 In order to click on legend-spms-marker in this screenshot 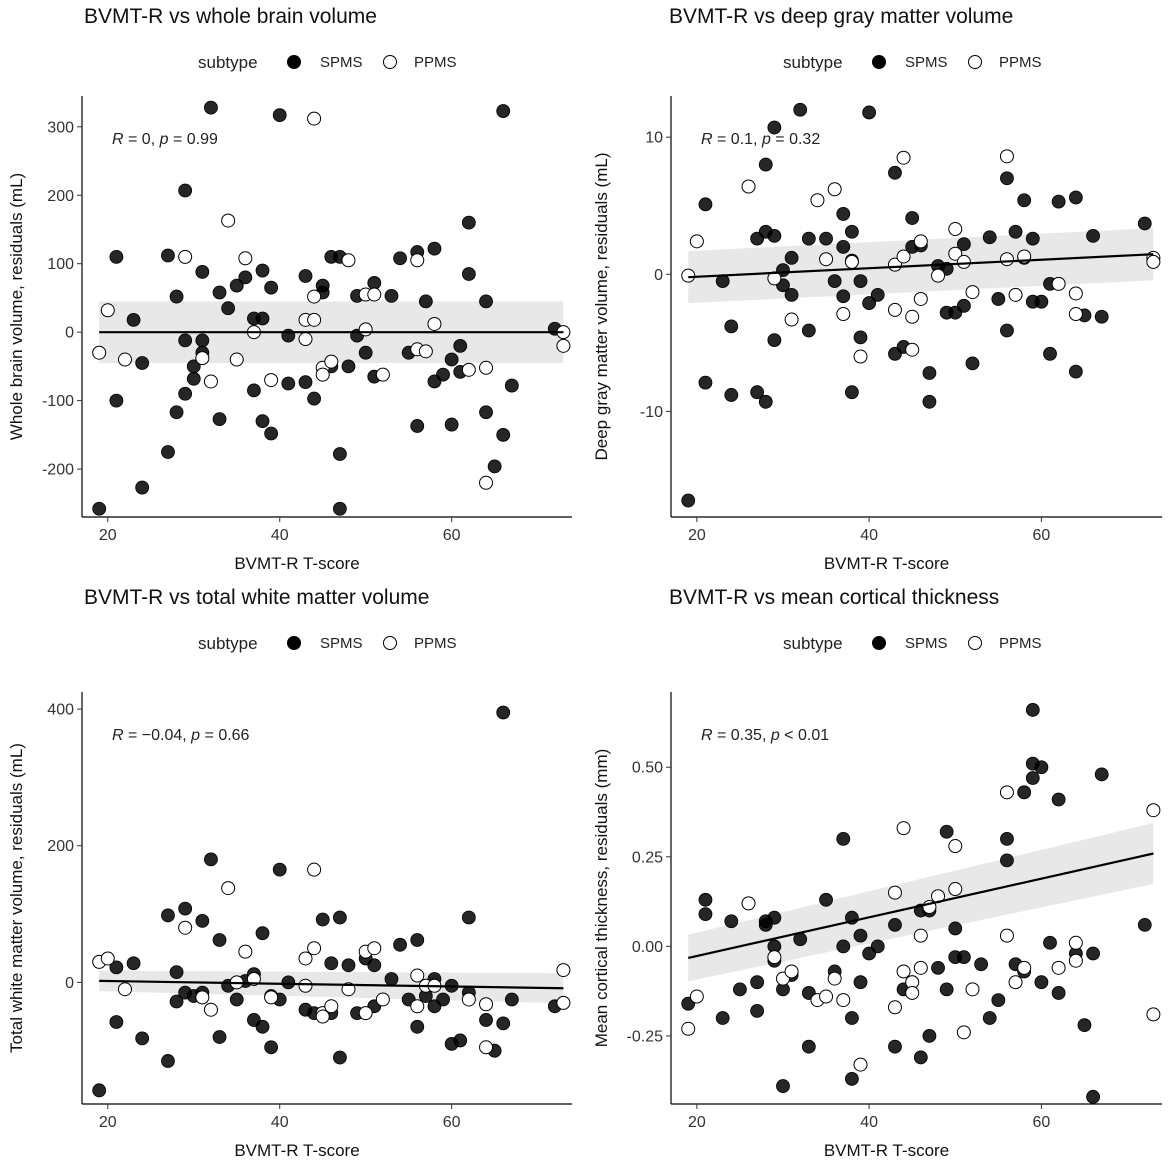, I will do `click(294, 643)`.